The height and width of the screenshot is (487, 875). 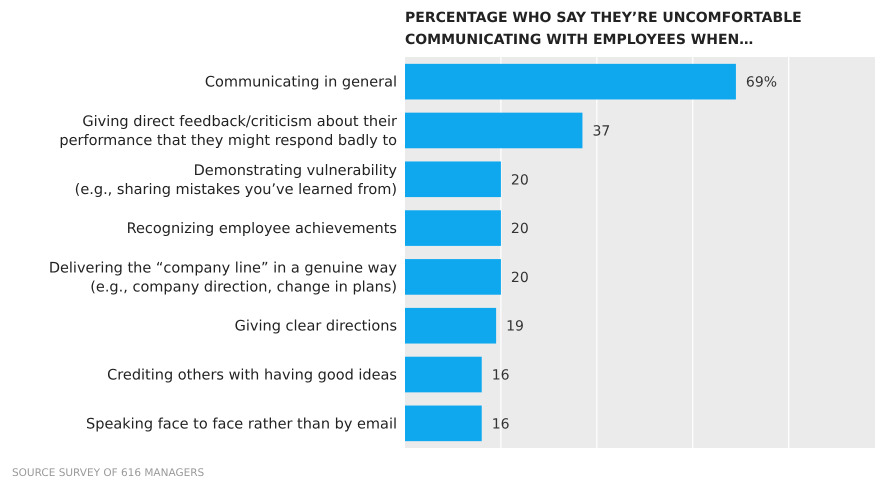 What do you see at coordinates (252, 376) in the screenshot?
I see `y-tick-label: Crediting others with having good ideas` at bounding box center [252, 376].